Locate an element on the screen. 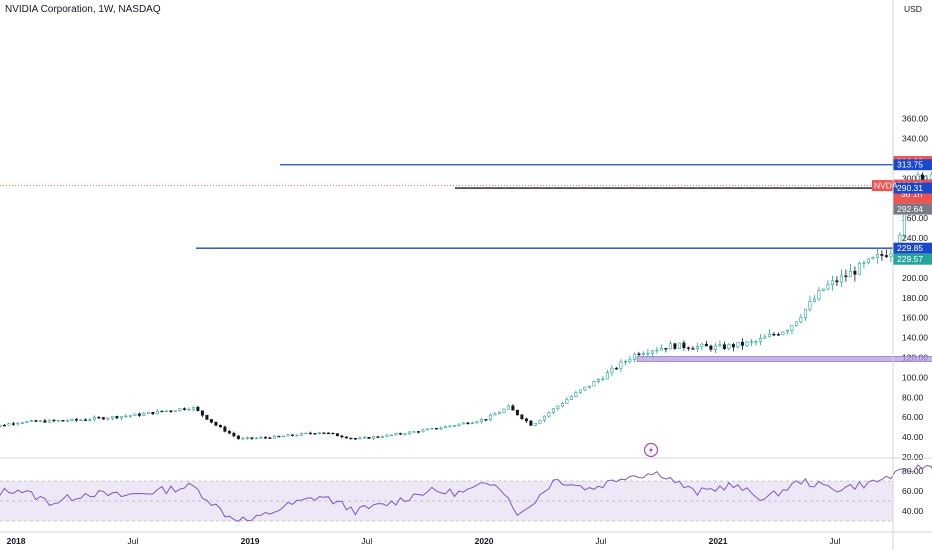 This screenshot has height=550, width=932. price-tick-label: 160.00 is located at coordinates (915, 318).